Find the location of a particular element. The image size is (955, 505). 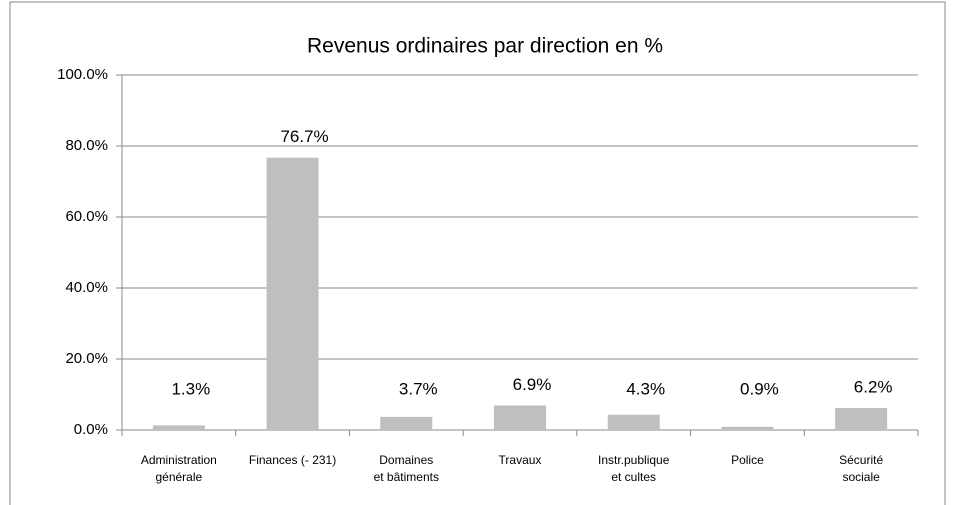

value-label: 0.9% is located at coordinates (759, 388).